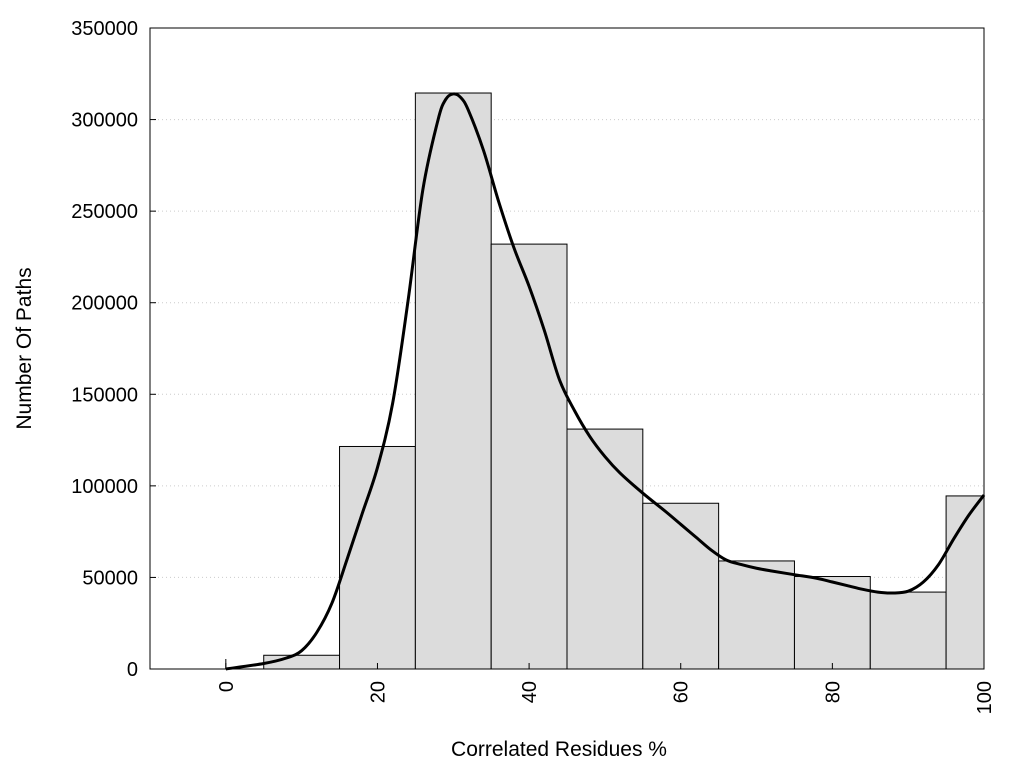  What do you see at coordinates (682, 692) in the screenshot?
I see `x-tick-label-3: 60` at bounding box center [682, 692].